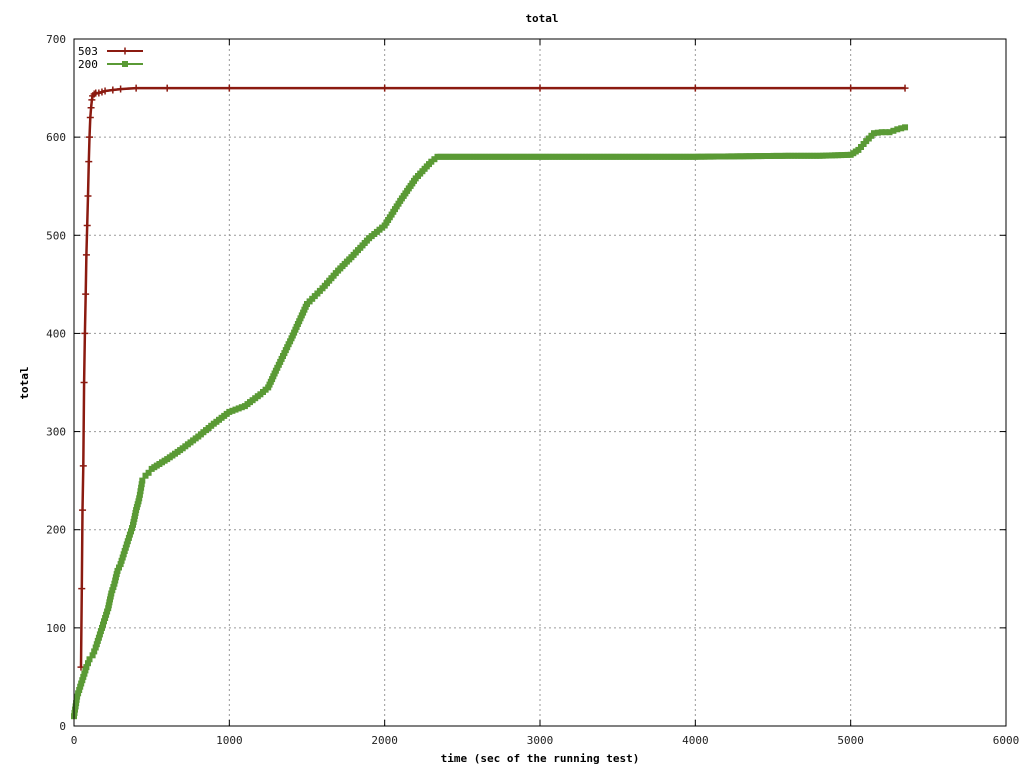 This screenshot has width=1024, height=768. Describe the element at coordinates (56, 333) in the screenshot. I see `y-tick-label: 400` at that location.